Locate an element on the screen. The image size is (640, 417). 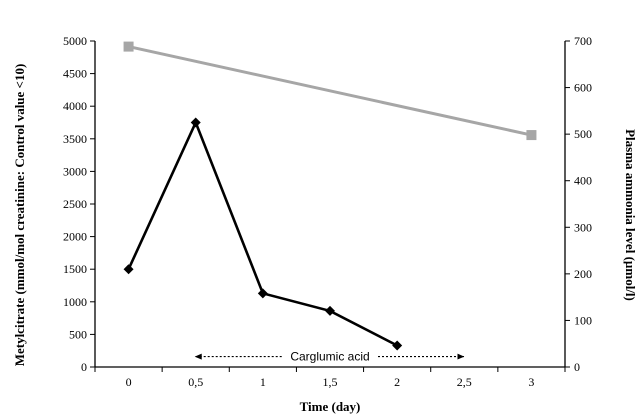
y-right-tick-label: 700 is located at coordinates (583, 41).